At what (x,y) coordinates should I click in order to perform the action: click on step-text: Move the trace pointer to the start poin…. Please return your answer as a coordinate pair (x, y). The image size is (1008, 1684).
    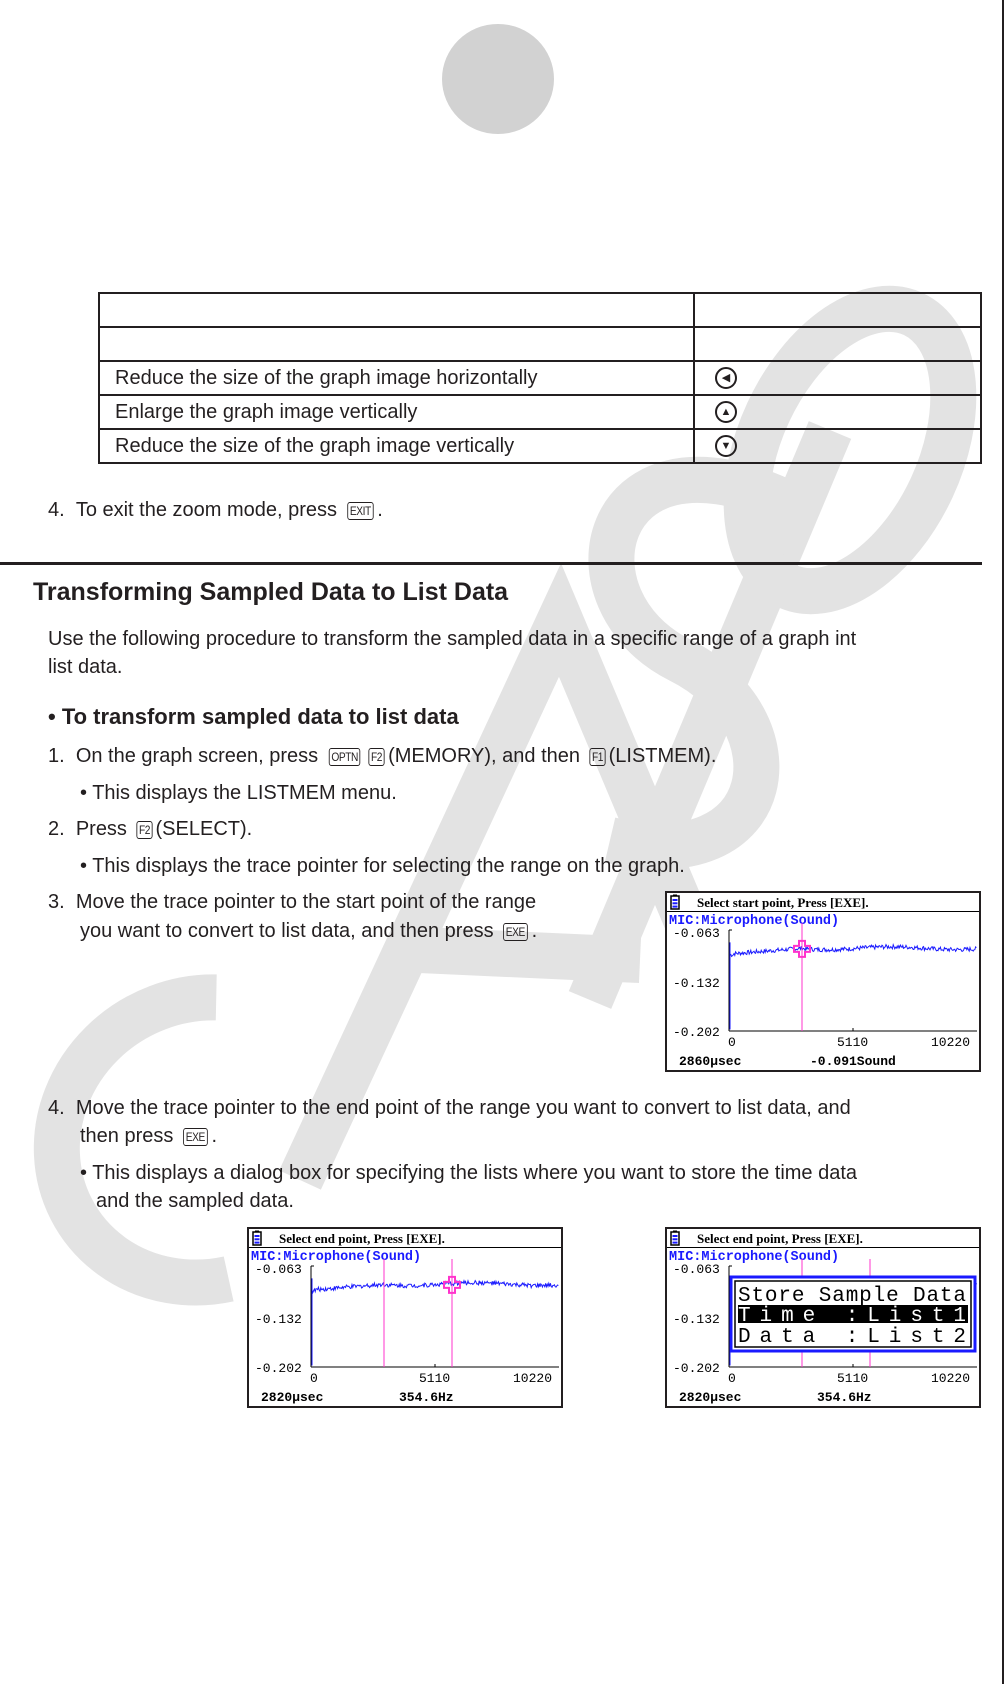
    Looking at the image, I should click on (306, 902).